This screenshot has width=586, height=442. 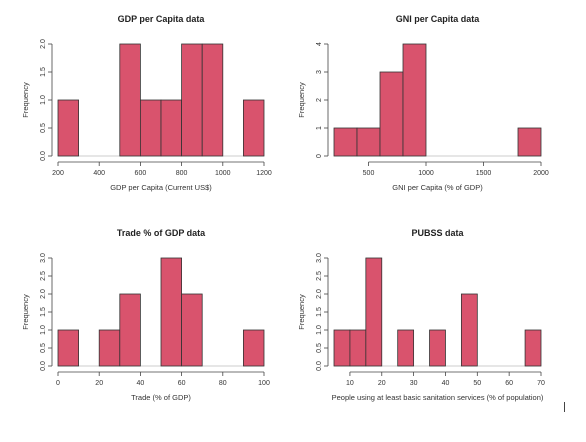 What do you see at coordinates (182, 173) in the screenshot?
I see `x-tick-label: 800` at bounding box center [182, 173].